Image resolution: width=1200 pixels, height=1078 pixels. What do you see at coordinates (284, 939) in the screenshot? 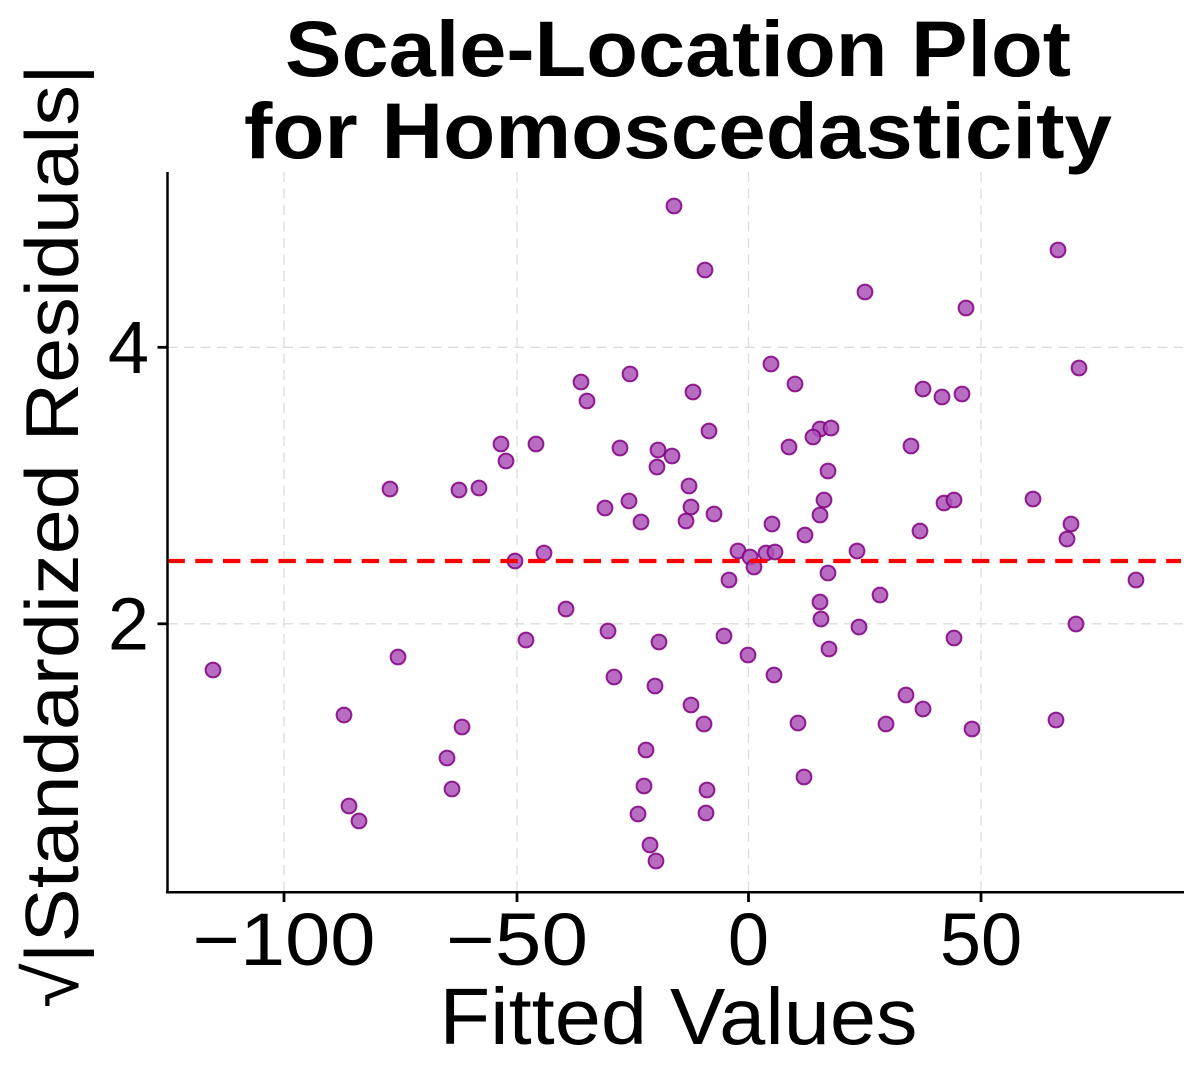
I see `svg-text: −100` at bounding box center [284, 939].